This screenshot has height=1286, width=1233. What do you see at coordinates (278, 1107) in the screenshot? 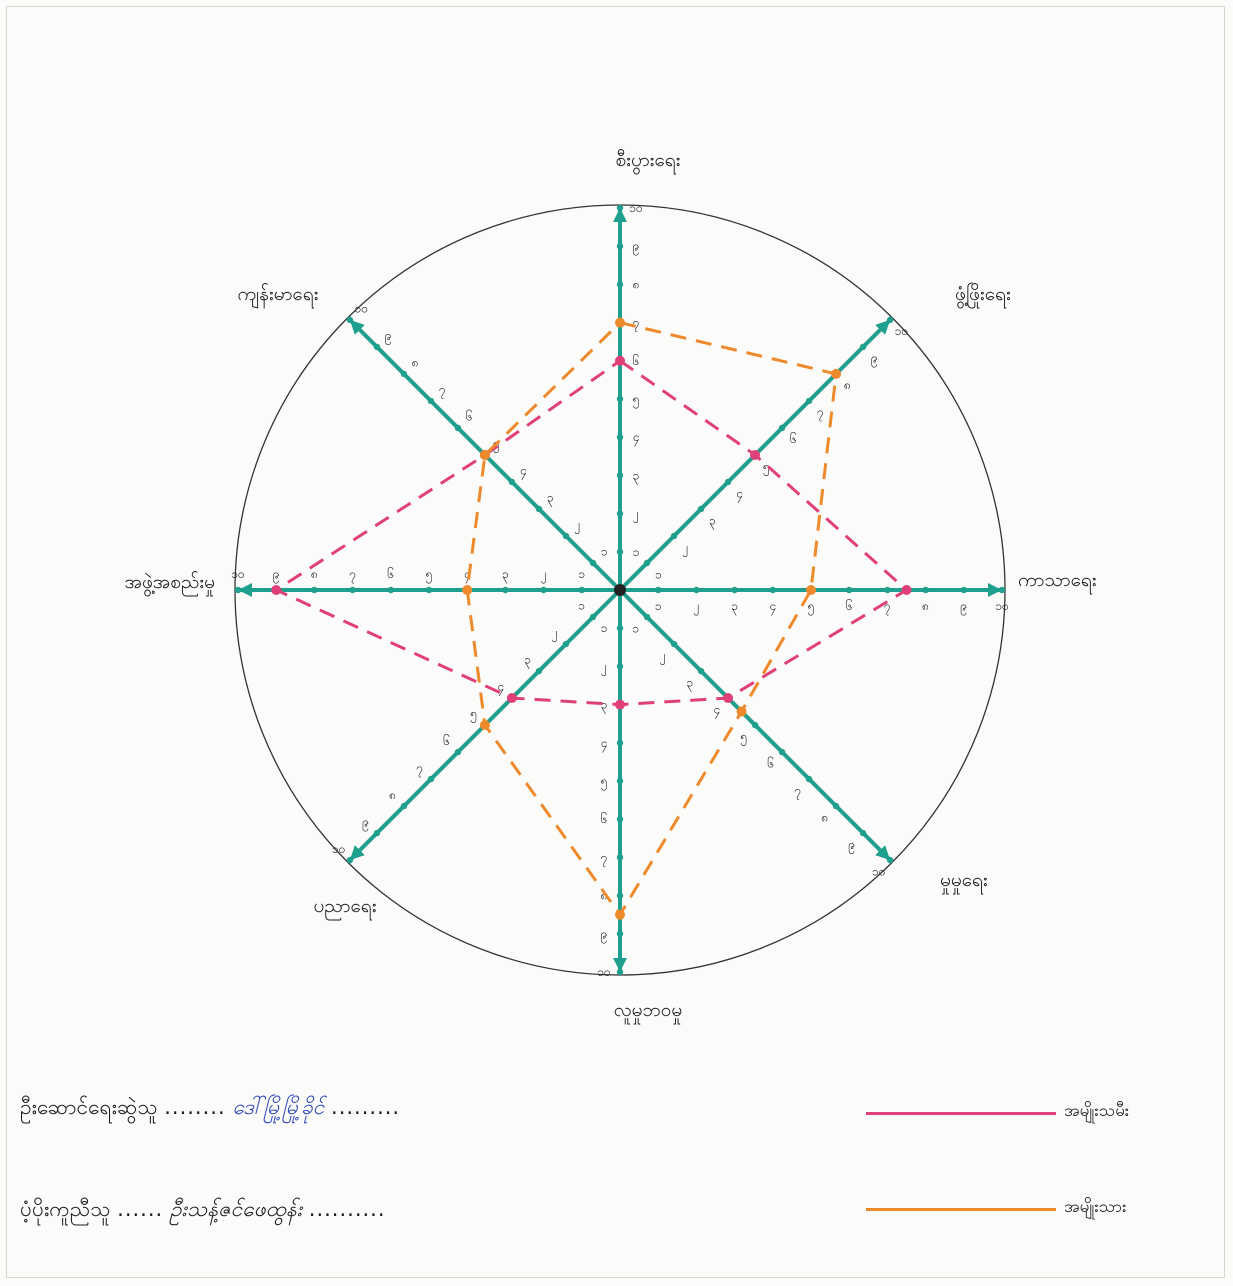
I see `leader-name: ဒေါ်မြို့မြို့ခိုင်` at bounding box center [278, 1107].